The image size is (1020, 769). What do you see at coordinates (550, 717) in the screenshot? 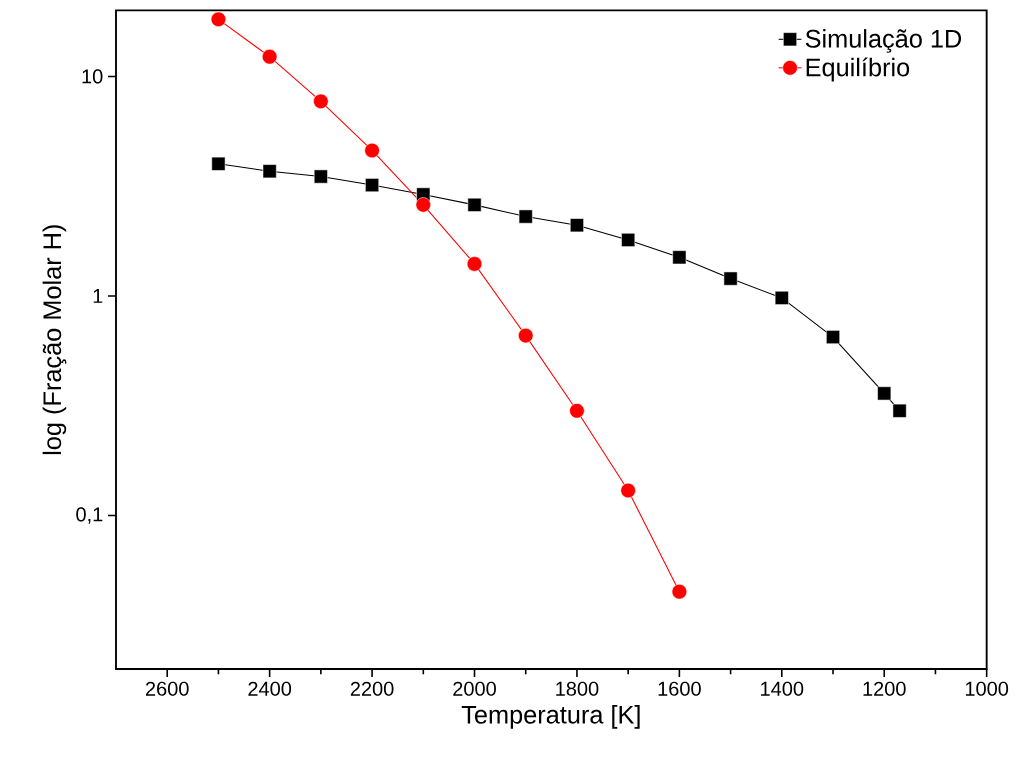
I see `x-axis-title: Temperatura [K]` at bounding box center [550, 717].